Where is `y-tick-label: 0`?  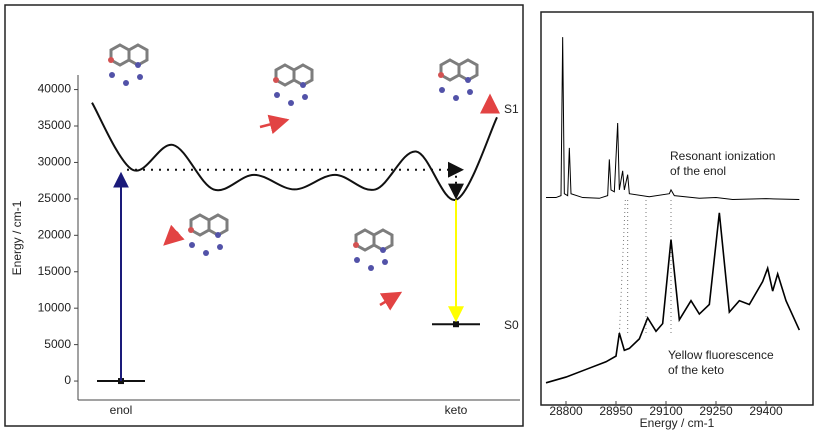 y-tick-label: 0 is located at coordinates (67, 380).